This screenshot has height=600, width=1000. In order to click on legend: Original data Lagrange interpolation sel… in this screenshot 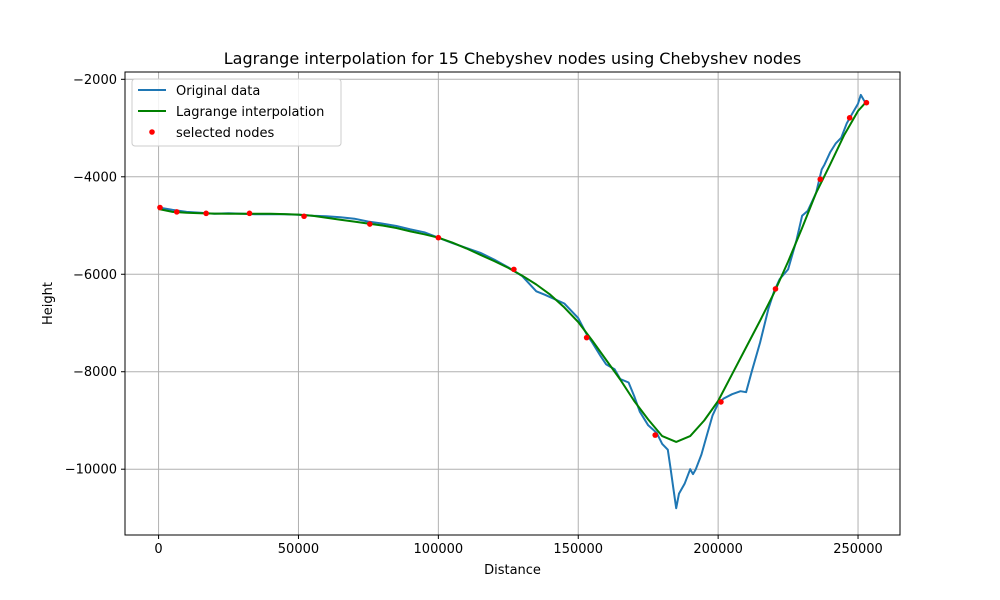, I will do `click(236, 112)`.